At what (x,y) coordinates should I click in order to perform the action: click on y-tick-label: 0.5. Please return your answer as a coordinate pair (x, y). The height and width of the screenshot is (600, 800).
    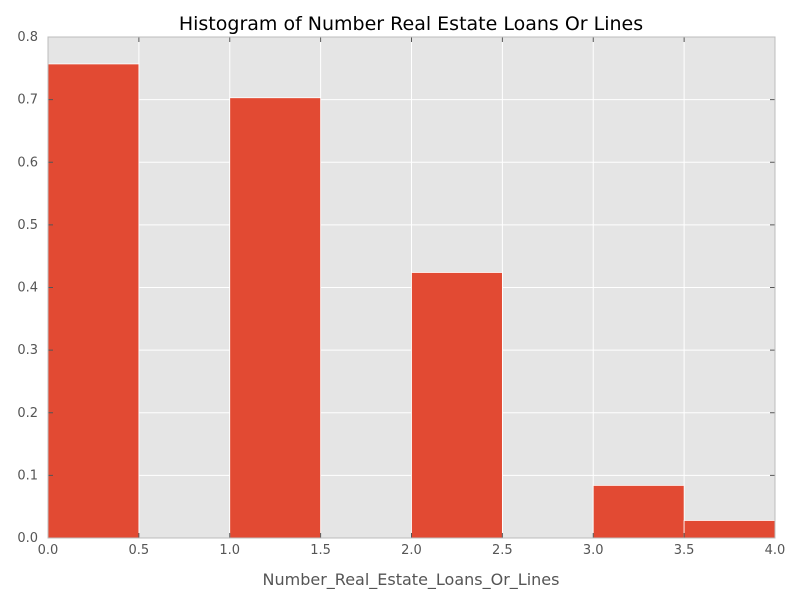
    Looking at the image, I should click on (27, 225).